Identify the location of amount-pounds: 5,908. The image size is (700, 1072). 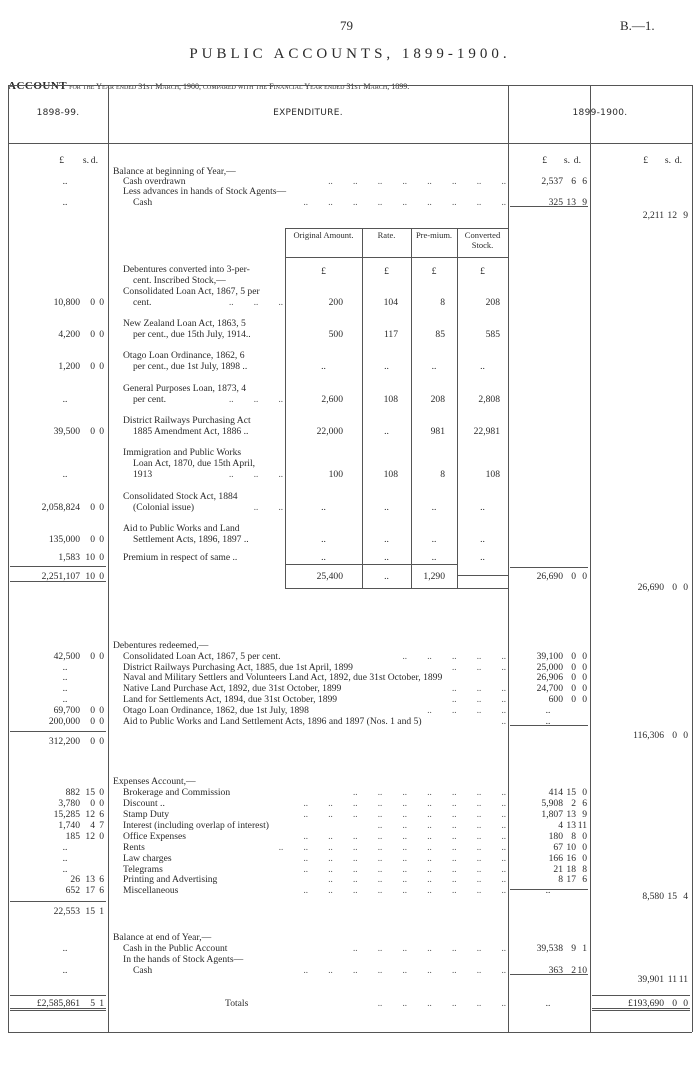
(552, 803).